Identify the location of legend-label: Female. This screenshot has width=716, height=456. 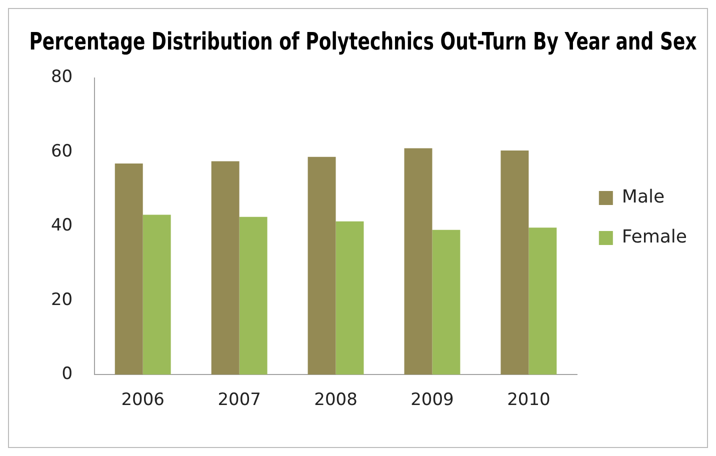
(655, 237).